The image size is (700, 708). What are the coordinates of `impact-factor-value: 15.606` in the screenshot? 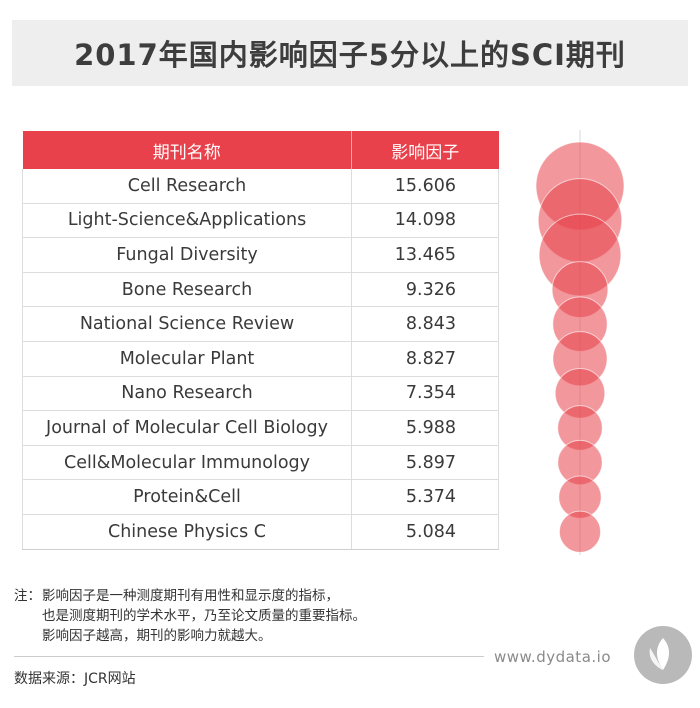 It's located at (425, 186).